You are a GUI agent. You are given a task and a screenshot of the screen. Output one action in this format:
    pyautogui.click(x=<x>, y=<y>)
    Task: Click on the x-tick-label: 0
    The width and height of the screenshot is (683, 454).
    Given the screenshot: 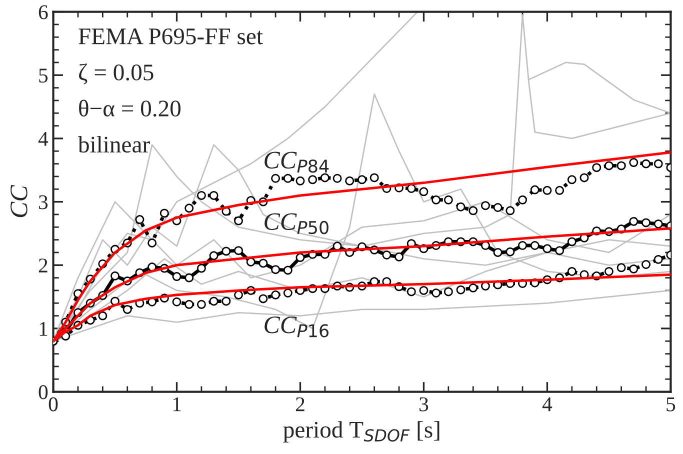 What is the action you would take?
    pyautogui.click(x=53, y=404)
    